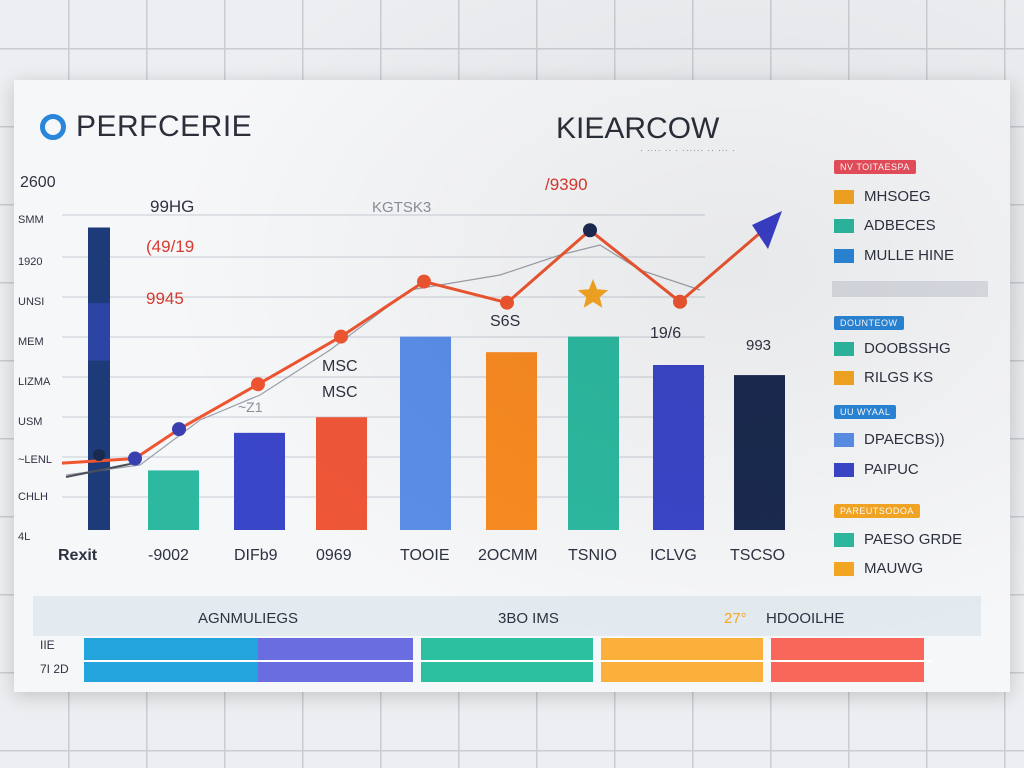 This screenshot has height=768, width=1024. Describe the element at coordinates (907, 348) in the screenshot. I see `legend-label: DOOBSSHG` at that location.